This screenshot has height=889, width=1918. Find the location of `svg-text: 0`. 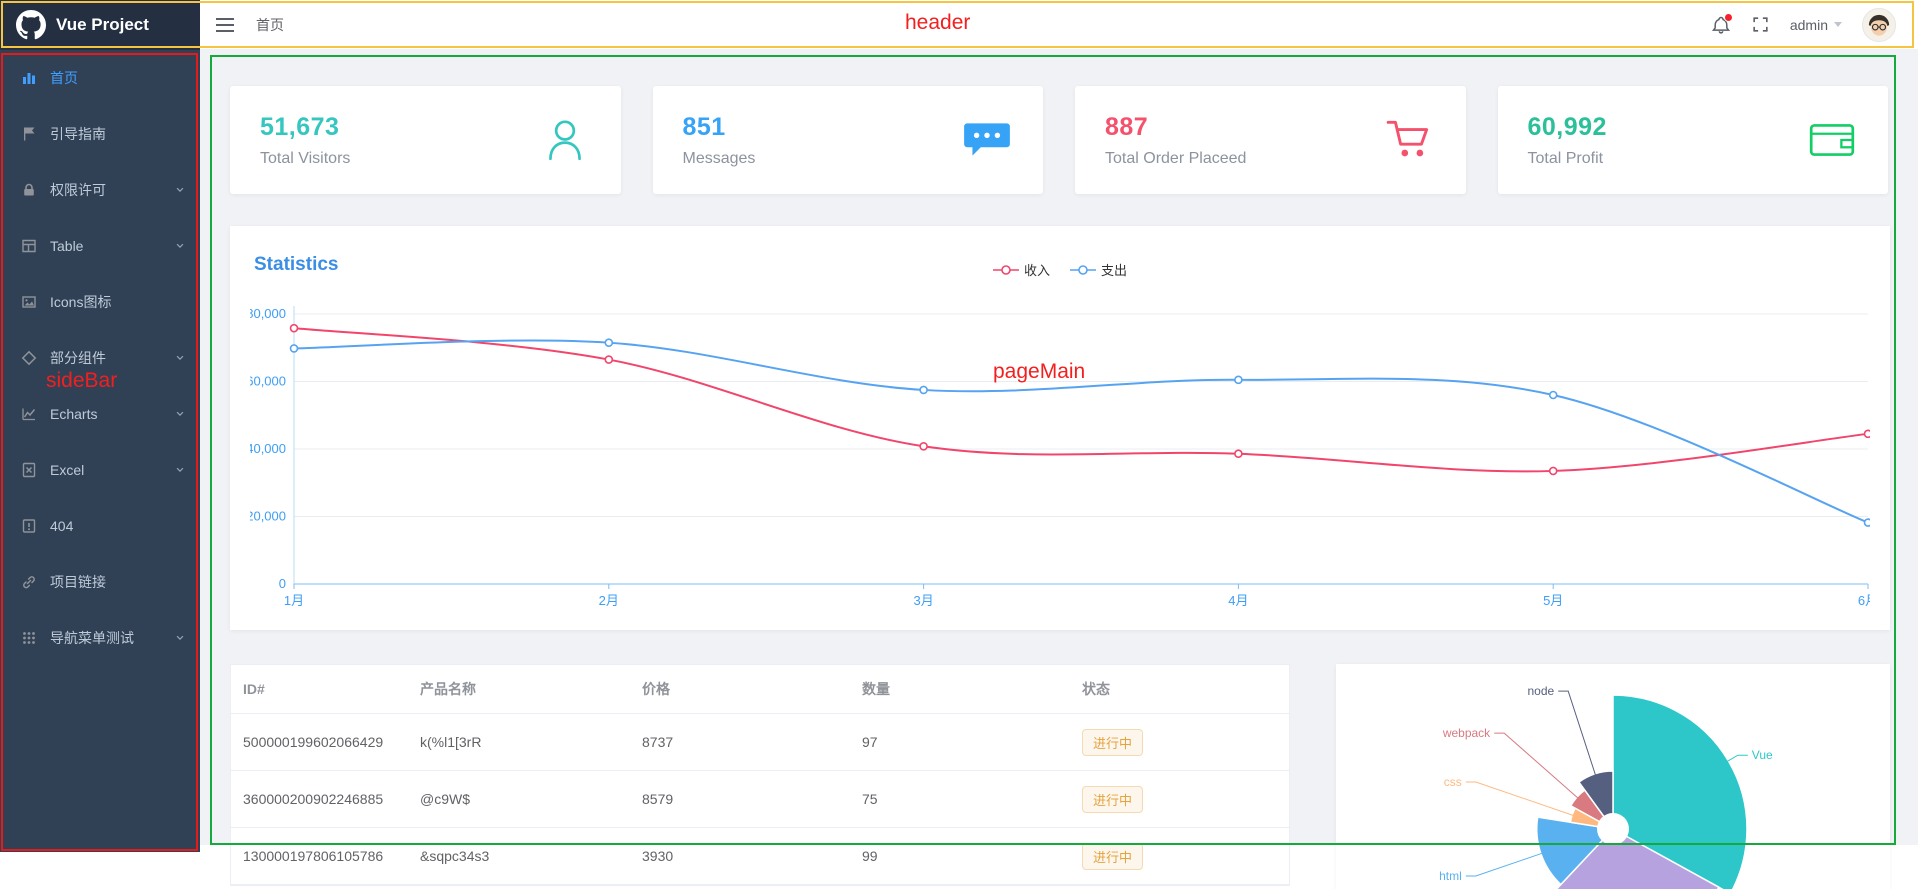

svg-text: 0 is located at coordinates (282, 583).